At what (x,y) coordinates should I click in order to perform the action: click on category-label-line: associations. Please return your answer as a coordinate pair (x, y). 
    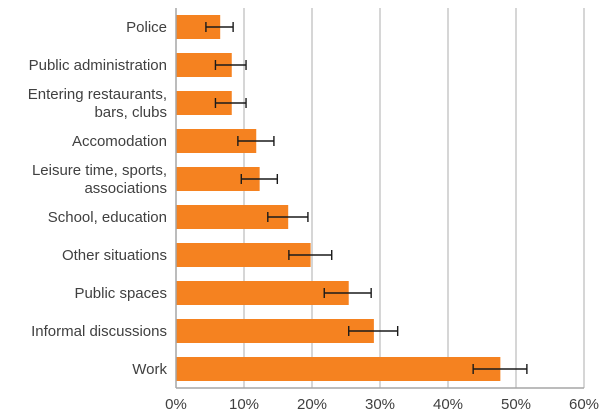
    Looking at the image, I should click on (125, 188).